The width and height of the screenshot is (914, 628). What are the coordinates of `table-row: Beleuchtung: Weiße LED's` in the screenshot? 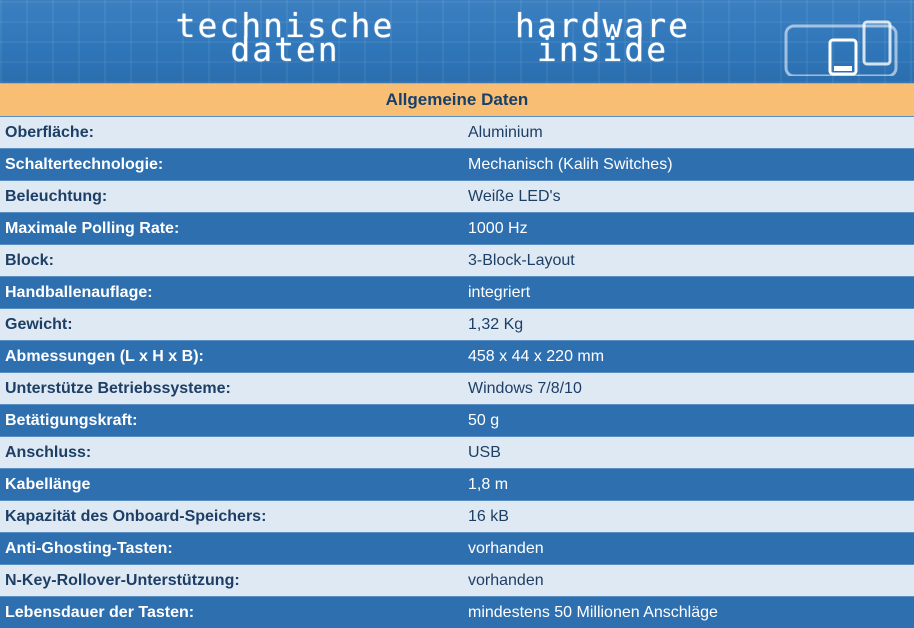 It's located at (457, 196).